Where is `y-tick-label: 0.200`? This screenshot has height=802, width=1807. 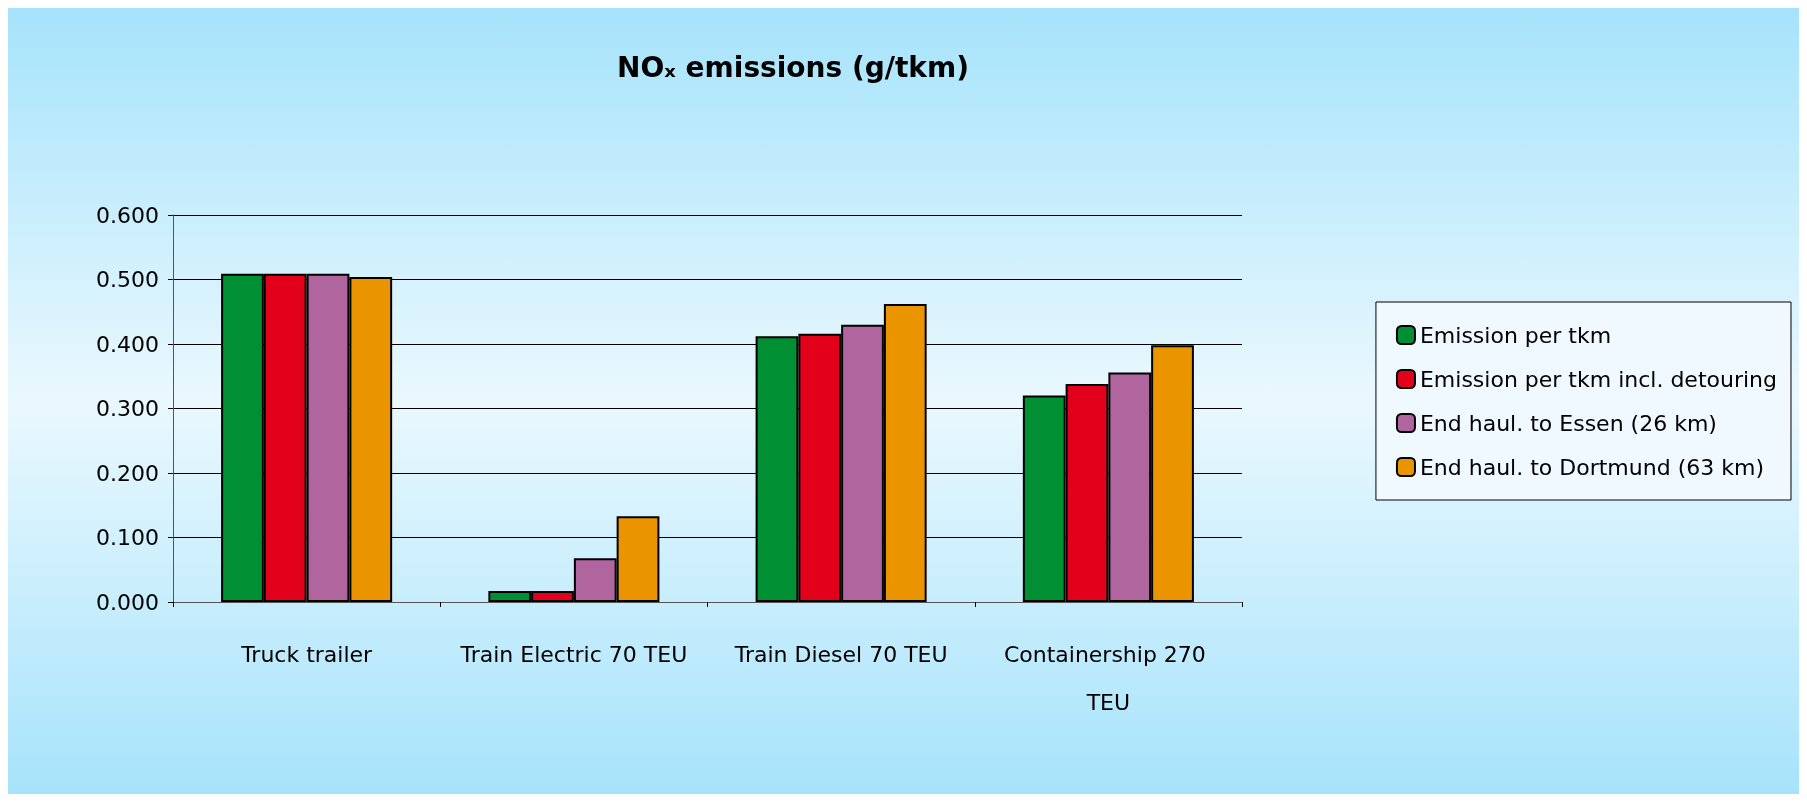 y-tick-label: 0.200 is located at coordinates (127, 473).